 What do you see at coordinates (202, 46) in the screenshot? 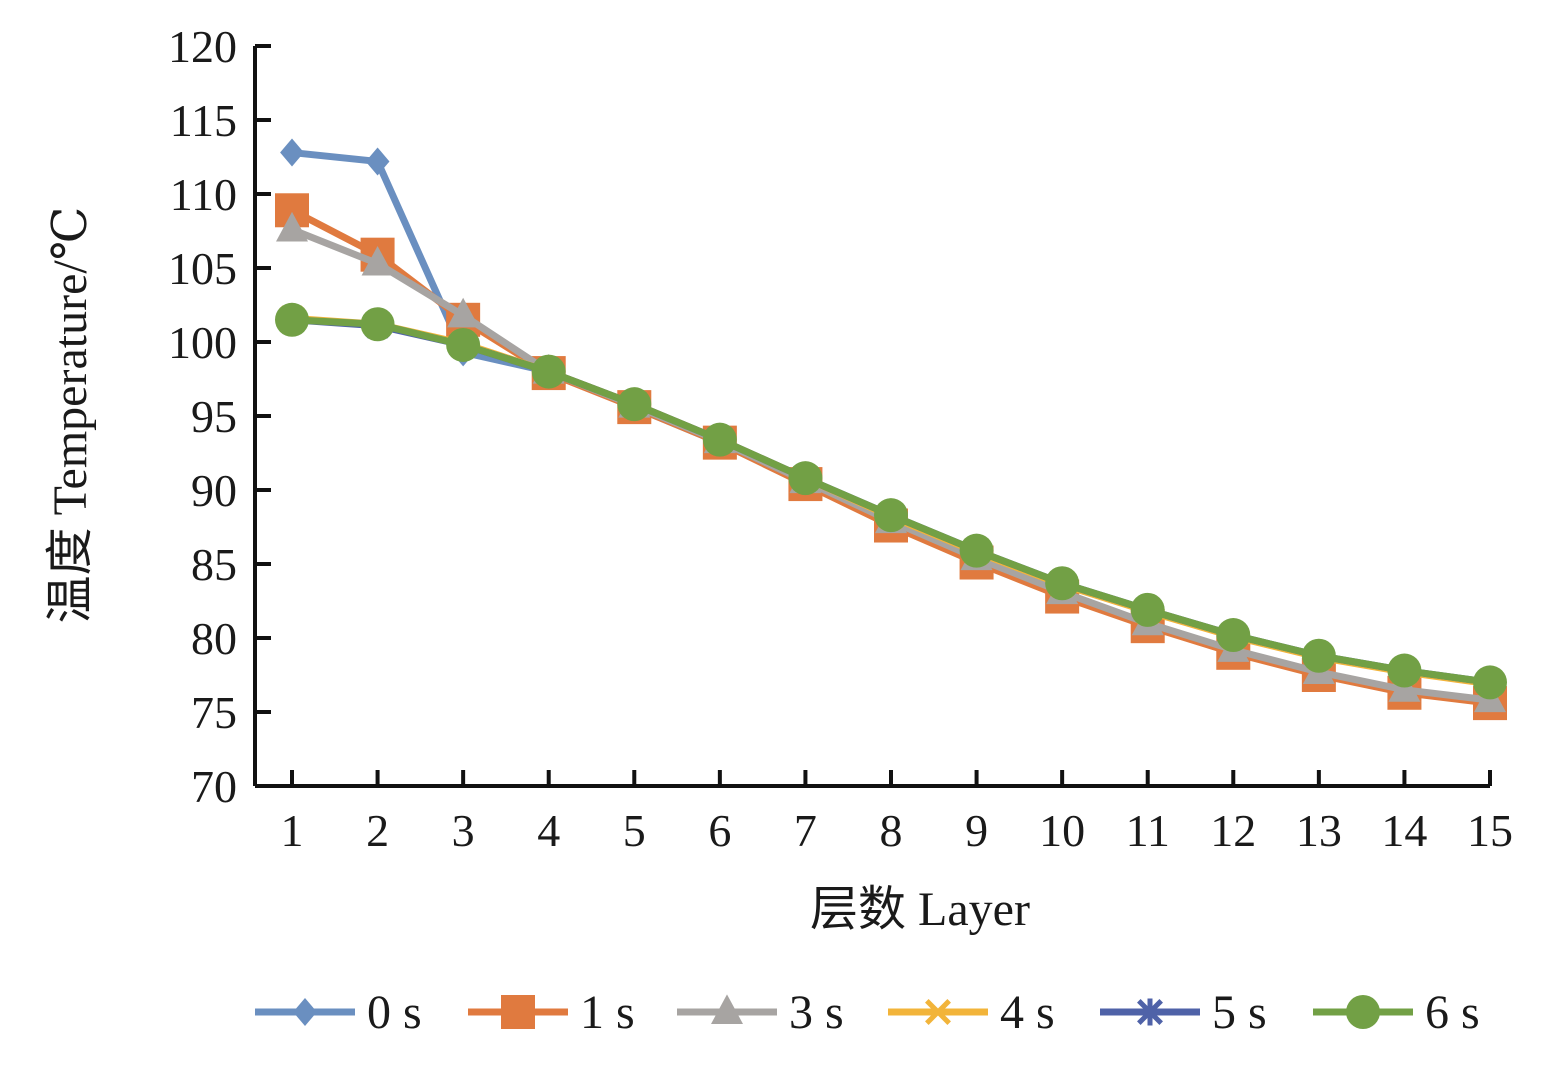
I see `y-tick-label: 120` at bounding box center [202, 46].